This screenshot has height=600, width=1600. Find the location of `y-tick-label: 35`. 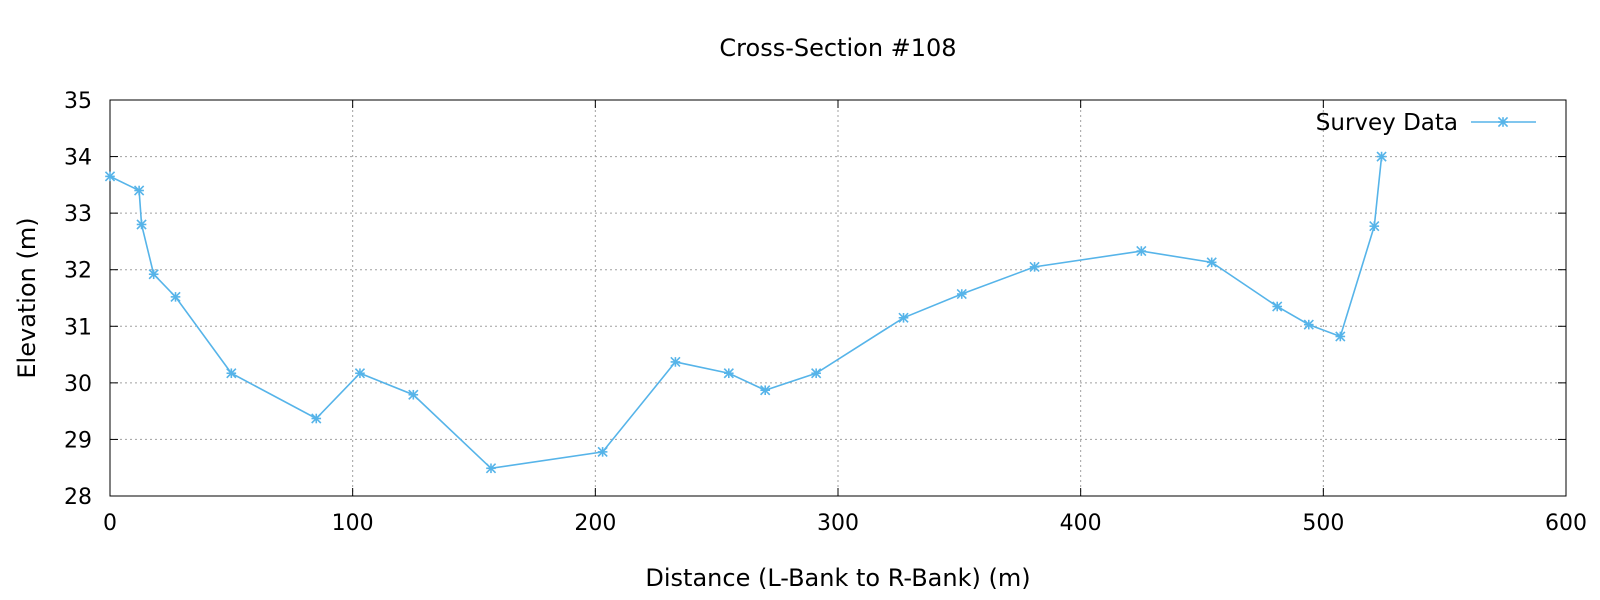

y-tick-label: 35 is located at coordinates (78, 101).